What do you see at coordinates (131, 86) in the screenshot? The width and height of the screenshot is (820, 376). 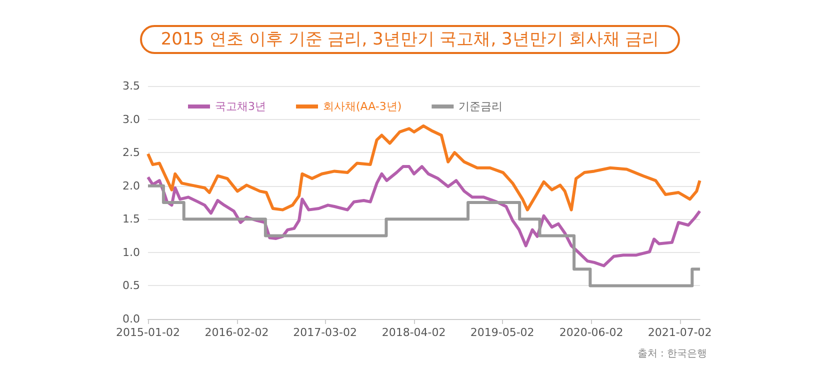 I see `y-tick-label: 3.5` at bounding box center [131, 86].